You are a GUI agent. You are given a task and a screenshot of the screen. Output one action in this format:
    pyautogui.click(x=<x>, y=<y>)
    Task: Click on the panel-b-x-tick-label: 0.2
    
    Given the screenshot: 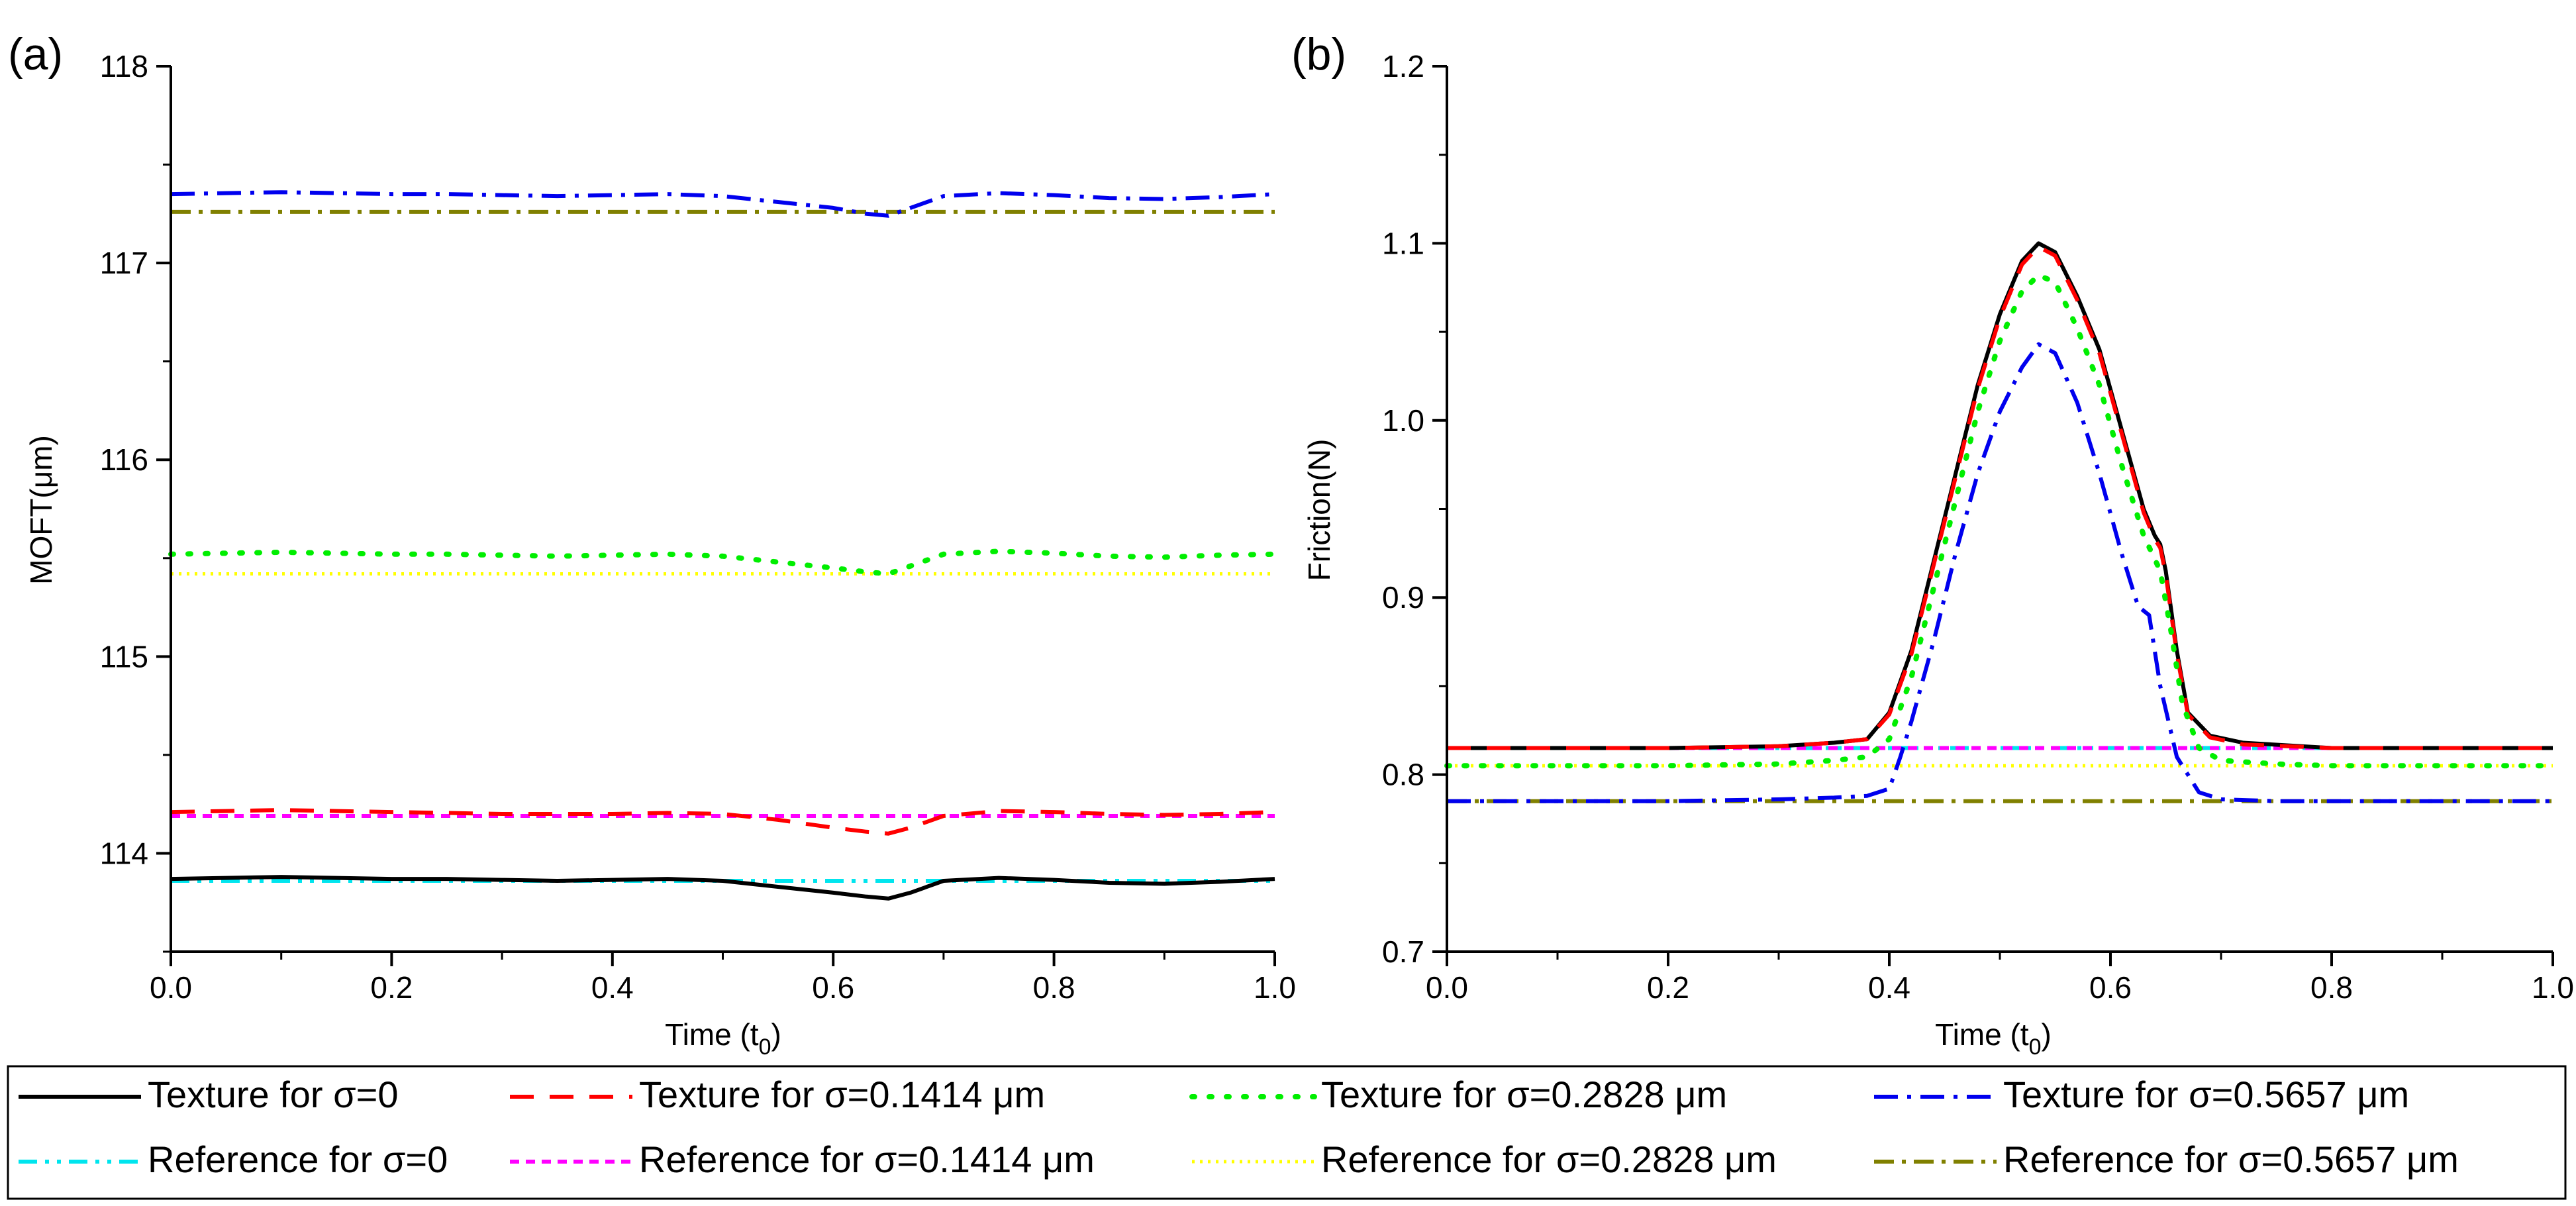 What is the action you would take?
    pyautogui.click(x=1668, y=987)
    